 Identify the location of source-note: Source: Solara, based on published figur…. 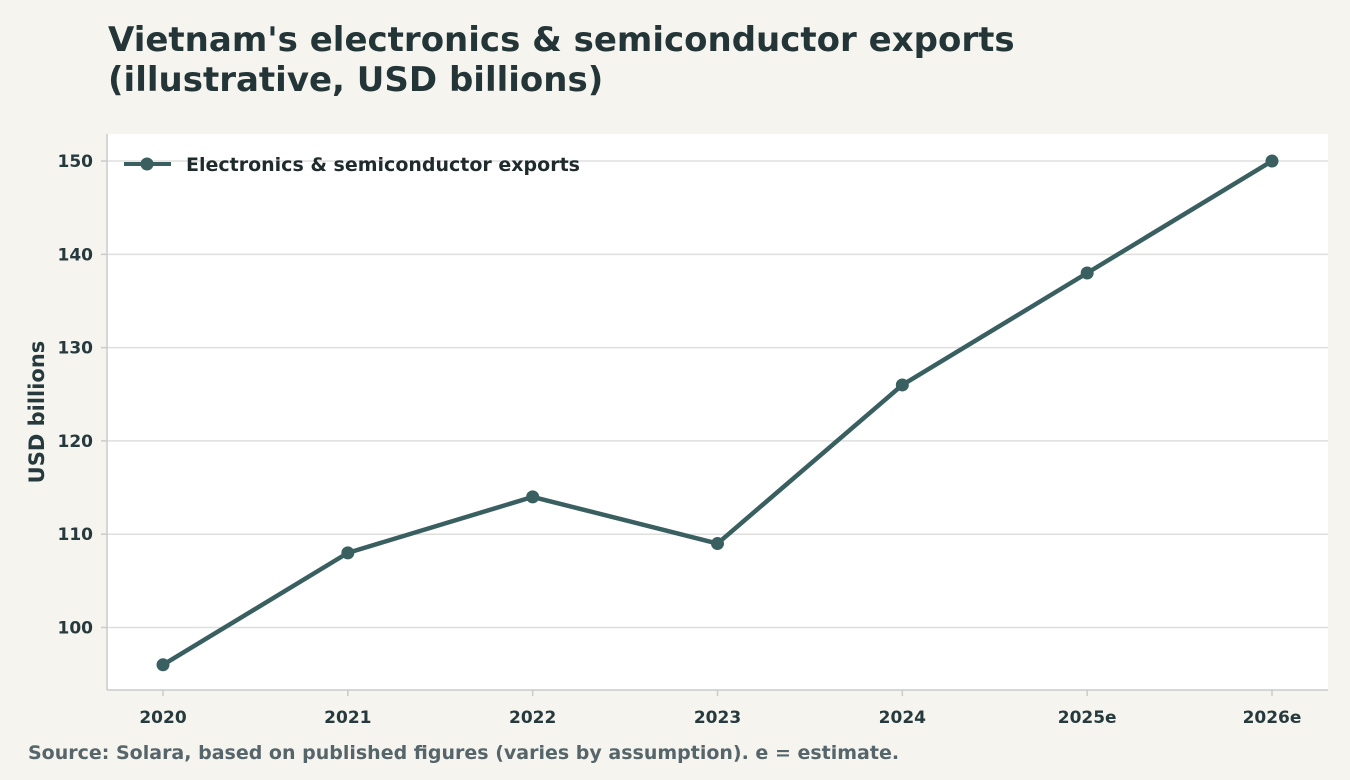
(464, 753).